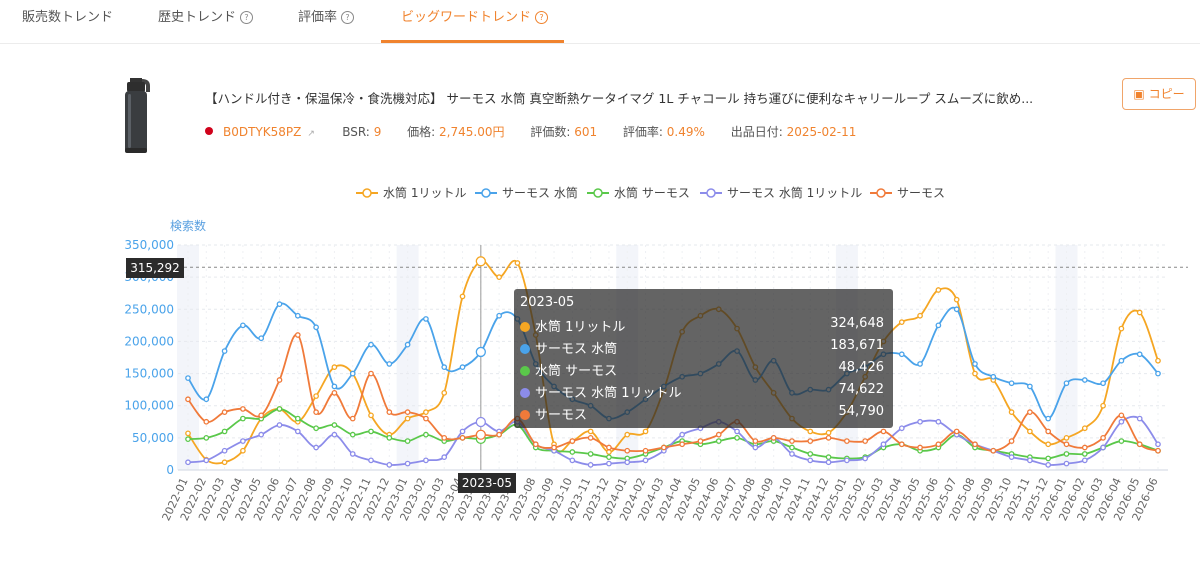 The height and width of the screenshot is (578, 1200). I want to click on legend-item: サーモス 水筒, so click(526, 192).